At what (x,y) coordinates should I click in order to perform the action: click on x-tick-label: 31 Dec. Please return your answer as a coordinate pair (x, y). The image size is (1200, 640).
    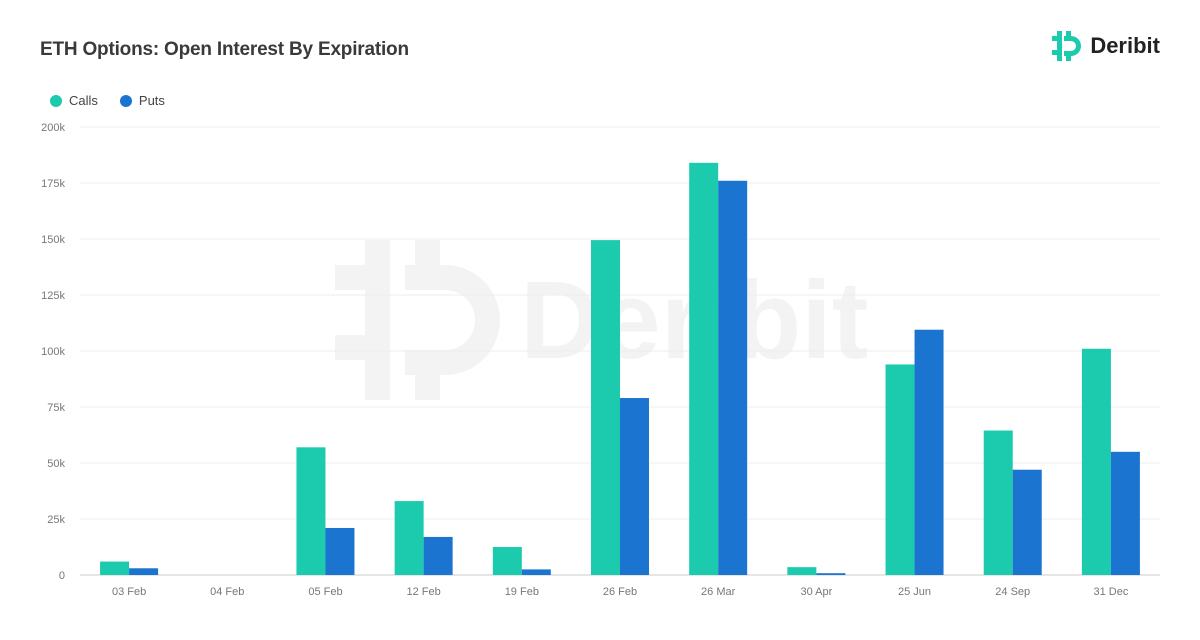
    Looking at the image, I should click on (1110, 592).